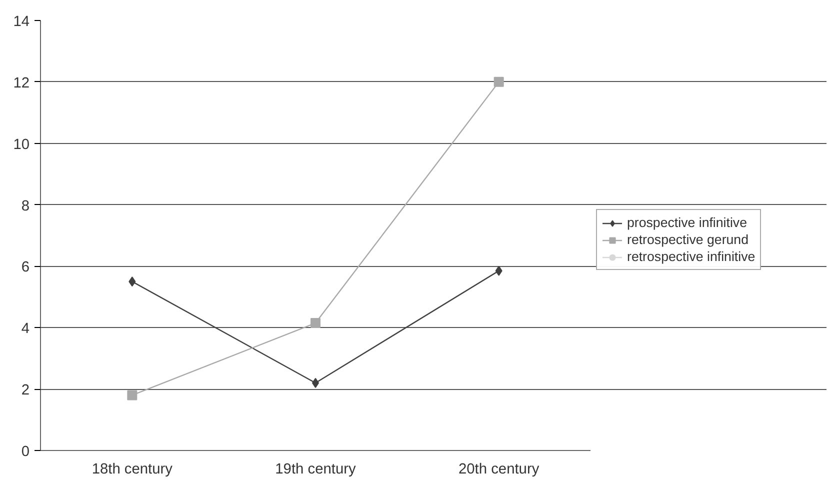 The height and width of the screenshot is (496, 834). What do you see at coordinates (499, 470) in the screenshot?
I see `x-tick-label: 20th century` at bounding box center [499, 470].